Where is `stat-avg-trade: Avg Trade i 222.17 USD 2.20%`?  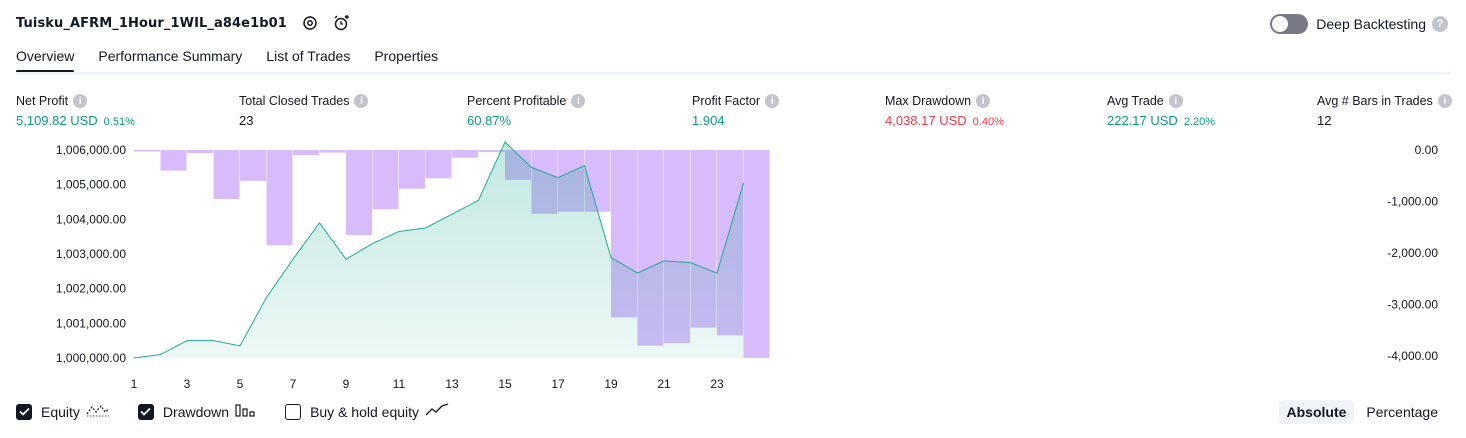
stat-avg-trade: Avg Trade i 222.17 USD 2.20% is located at coordinates (1161, 111).